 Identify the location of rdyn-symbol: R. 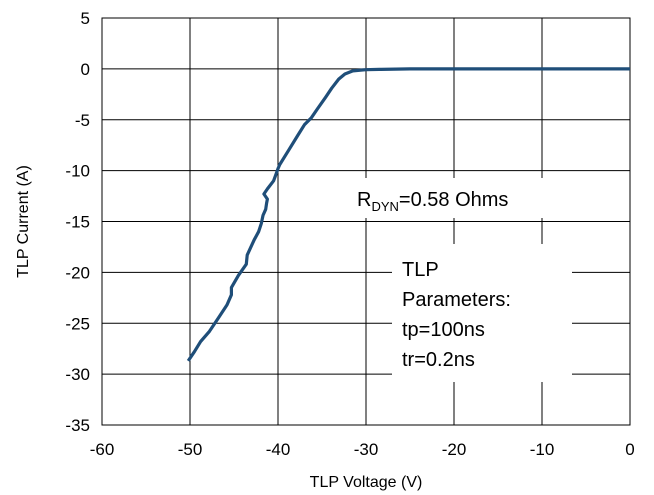
(364, 200).